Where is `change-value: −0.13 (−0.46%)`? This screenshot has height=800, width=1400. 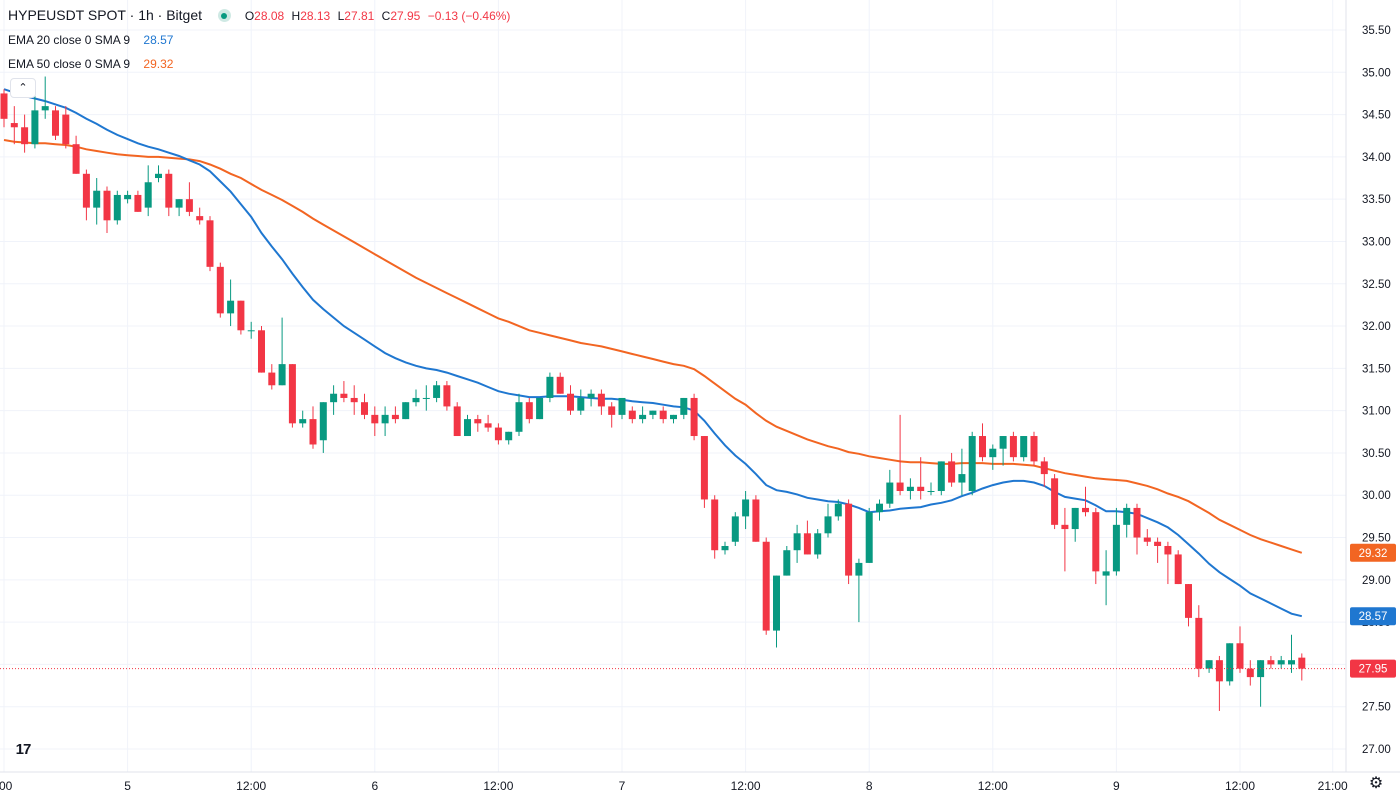
change-value: −0.13 (−0.46%) is located at coordinates (469, 16).